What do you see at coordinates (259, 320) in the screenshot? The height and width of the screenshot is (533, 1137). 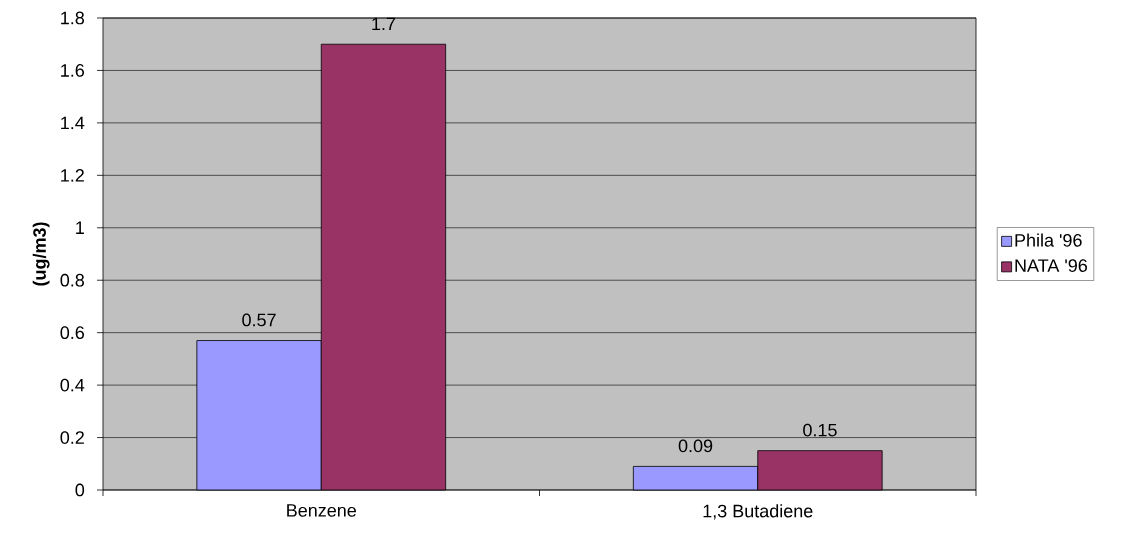 I see `data-label: 0.57` at bounding box center [259, 320].